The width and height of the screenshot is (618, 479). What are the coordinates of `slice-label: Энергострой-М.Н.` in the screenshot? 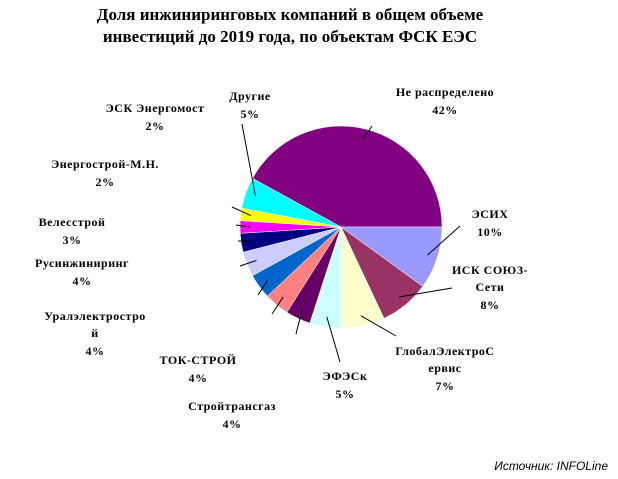 It's located at (105, 164).